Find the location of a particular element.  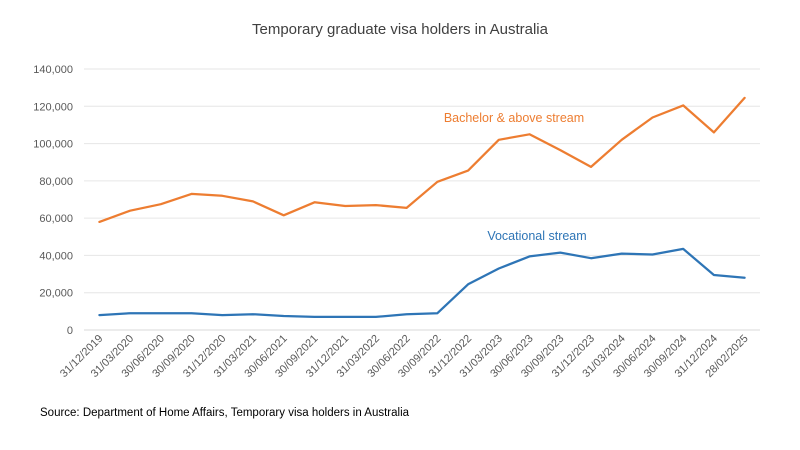

y-tick-label: 20,000 is located at coordinates (56, 294).